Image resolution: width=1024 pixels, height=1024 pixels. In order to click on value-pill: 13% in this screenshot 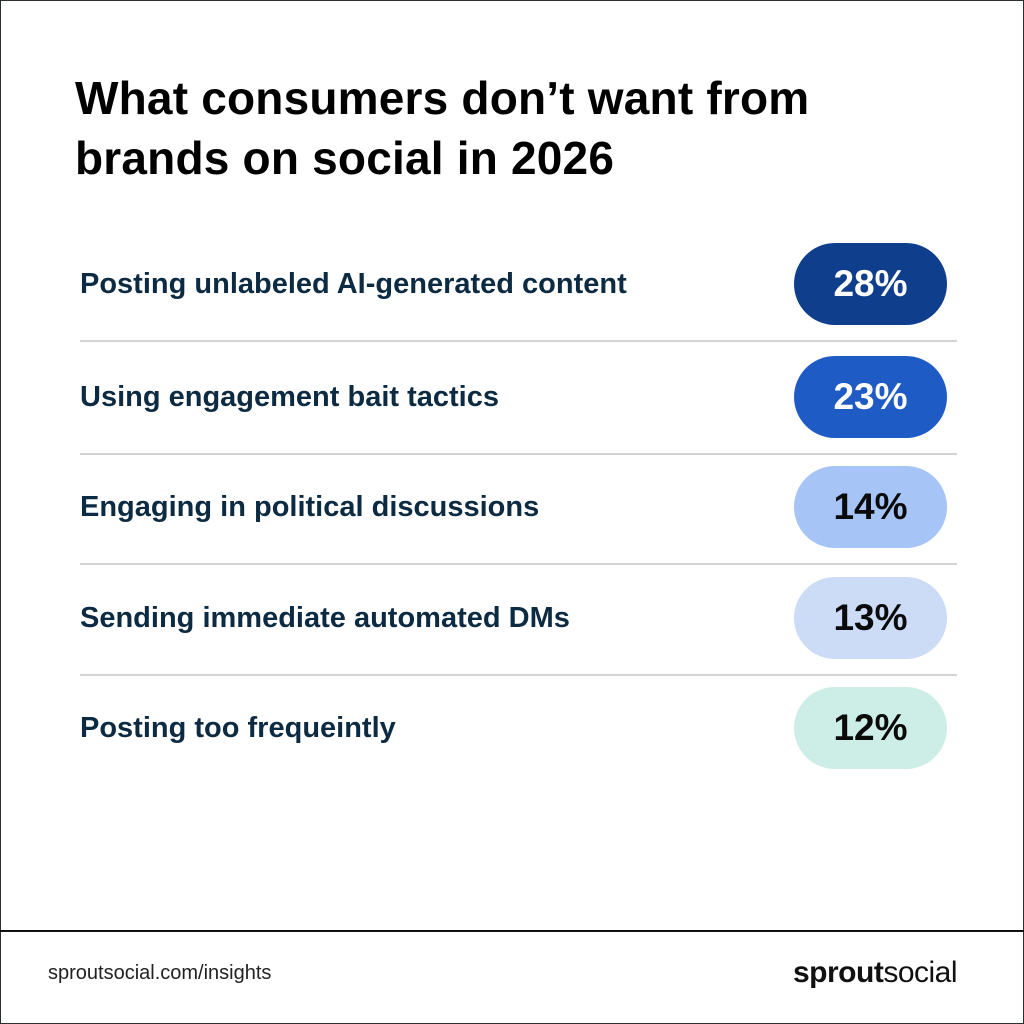, I will do `click(870, 618)`.